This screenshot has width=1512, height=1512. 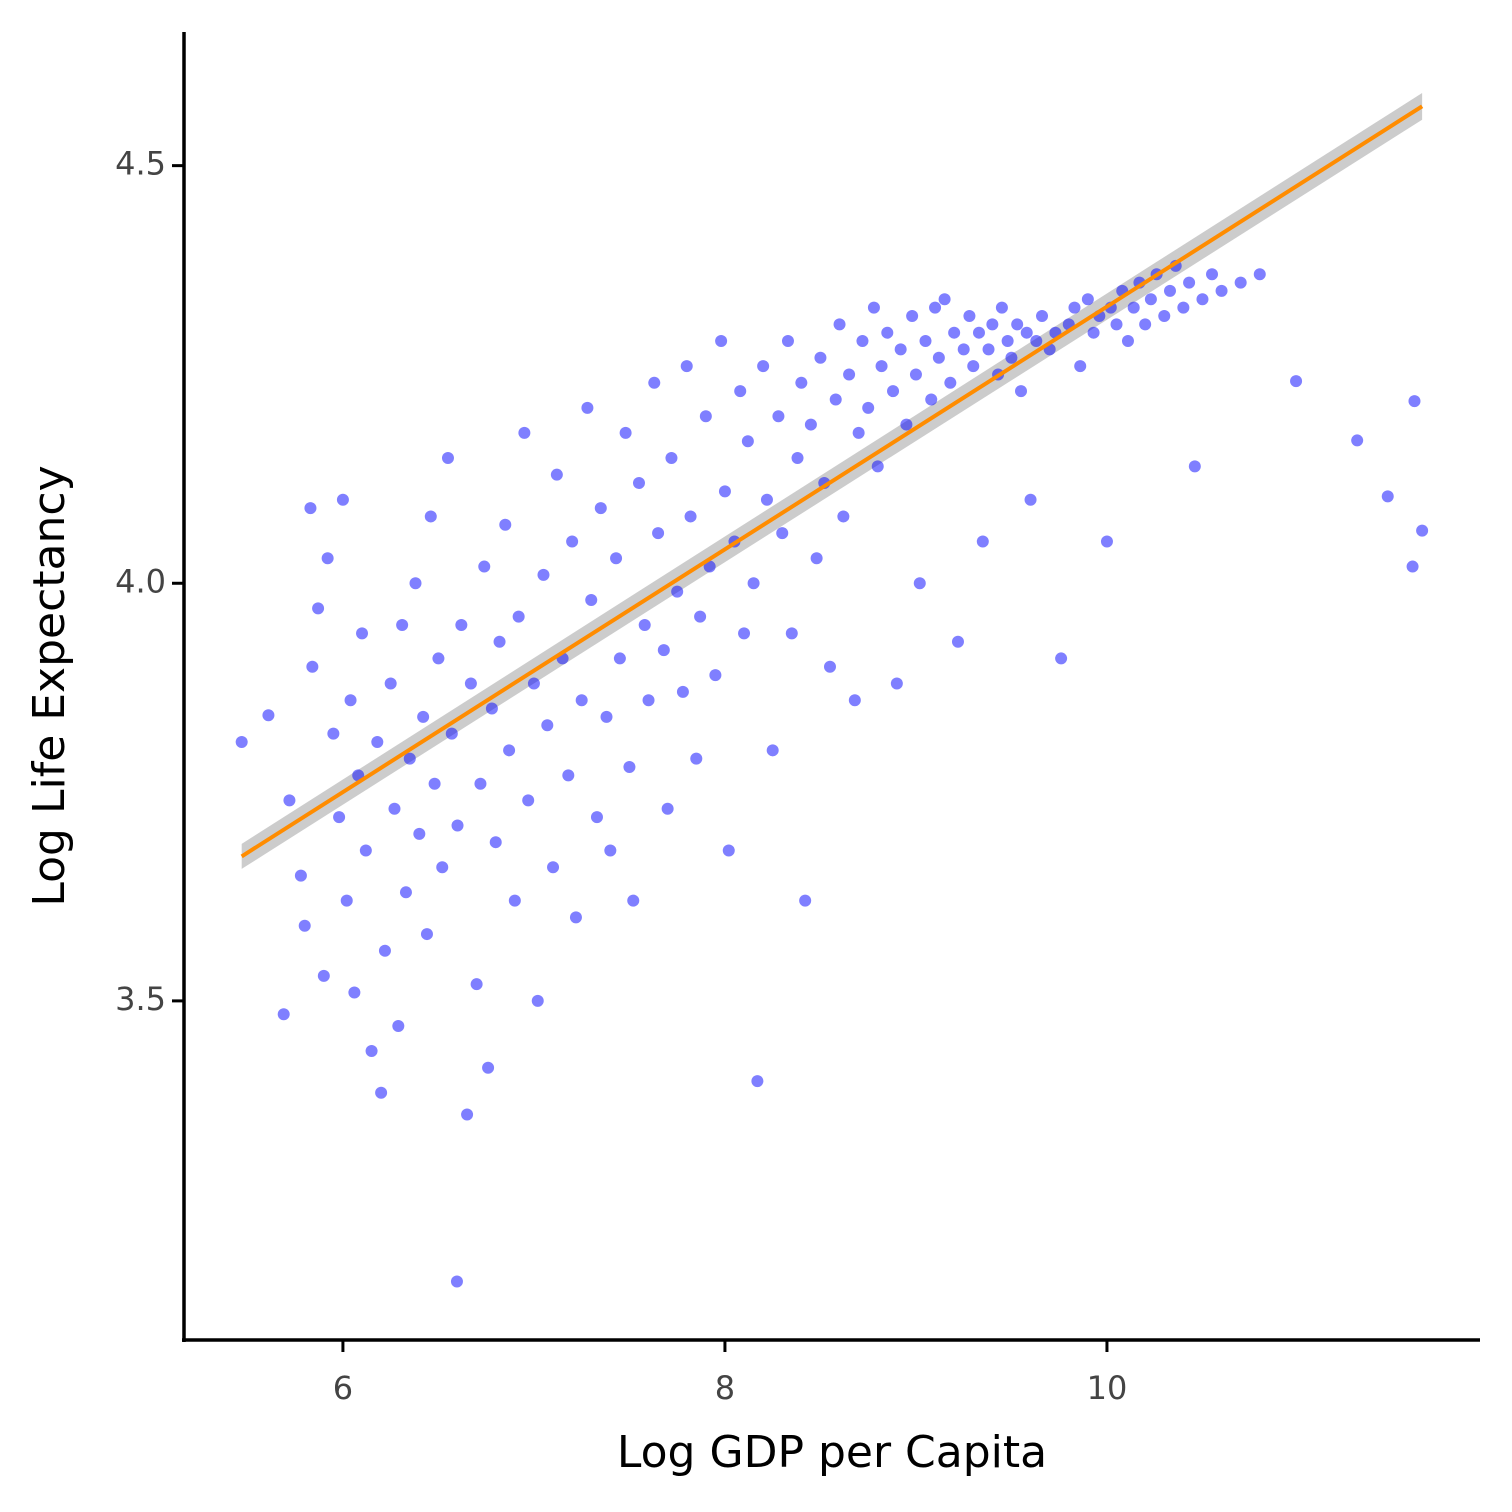 What do you see at coordinates (49, 685) in the screenshot?
I see `y-axis-title: Log Life Expectancy` at bounding box center [49, 685].